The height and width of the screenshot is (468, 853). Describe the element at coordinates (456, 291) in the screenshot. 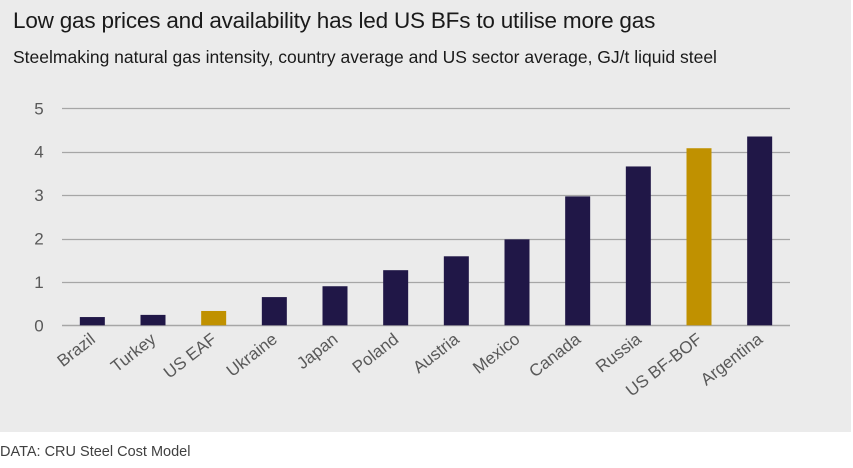

I see `bar-austria` at that location.